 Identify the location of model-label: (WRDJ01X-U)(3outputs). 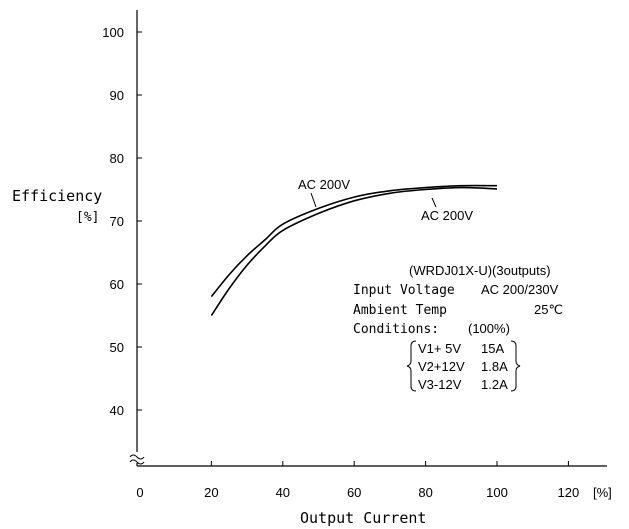
(480, 270).